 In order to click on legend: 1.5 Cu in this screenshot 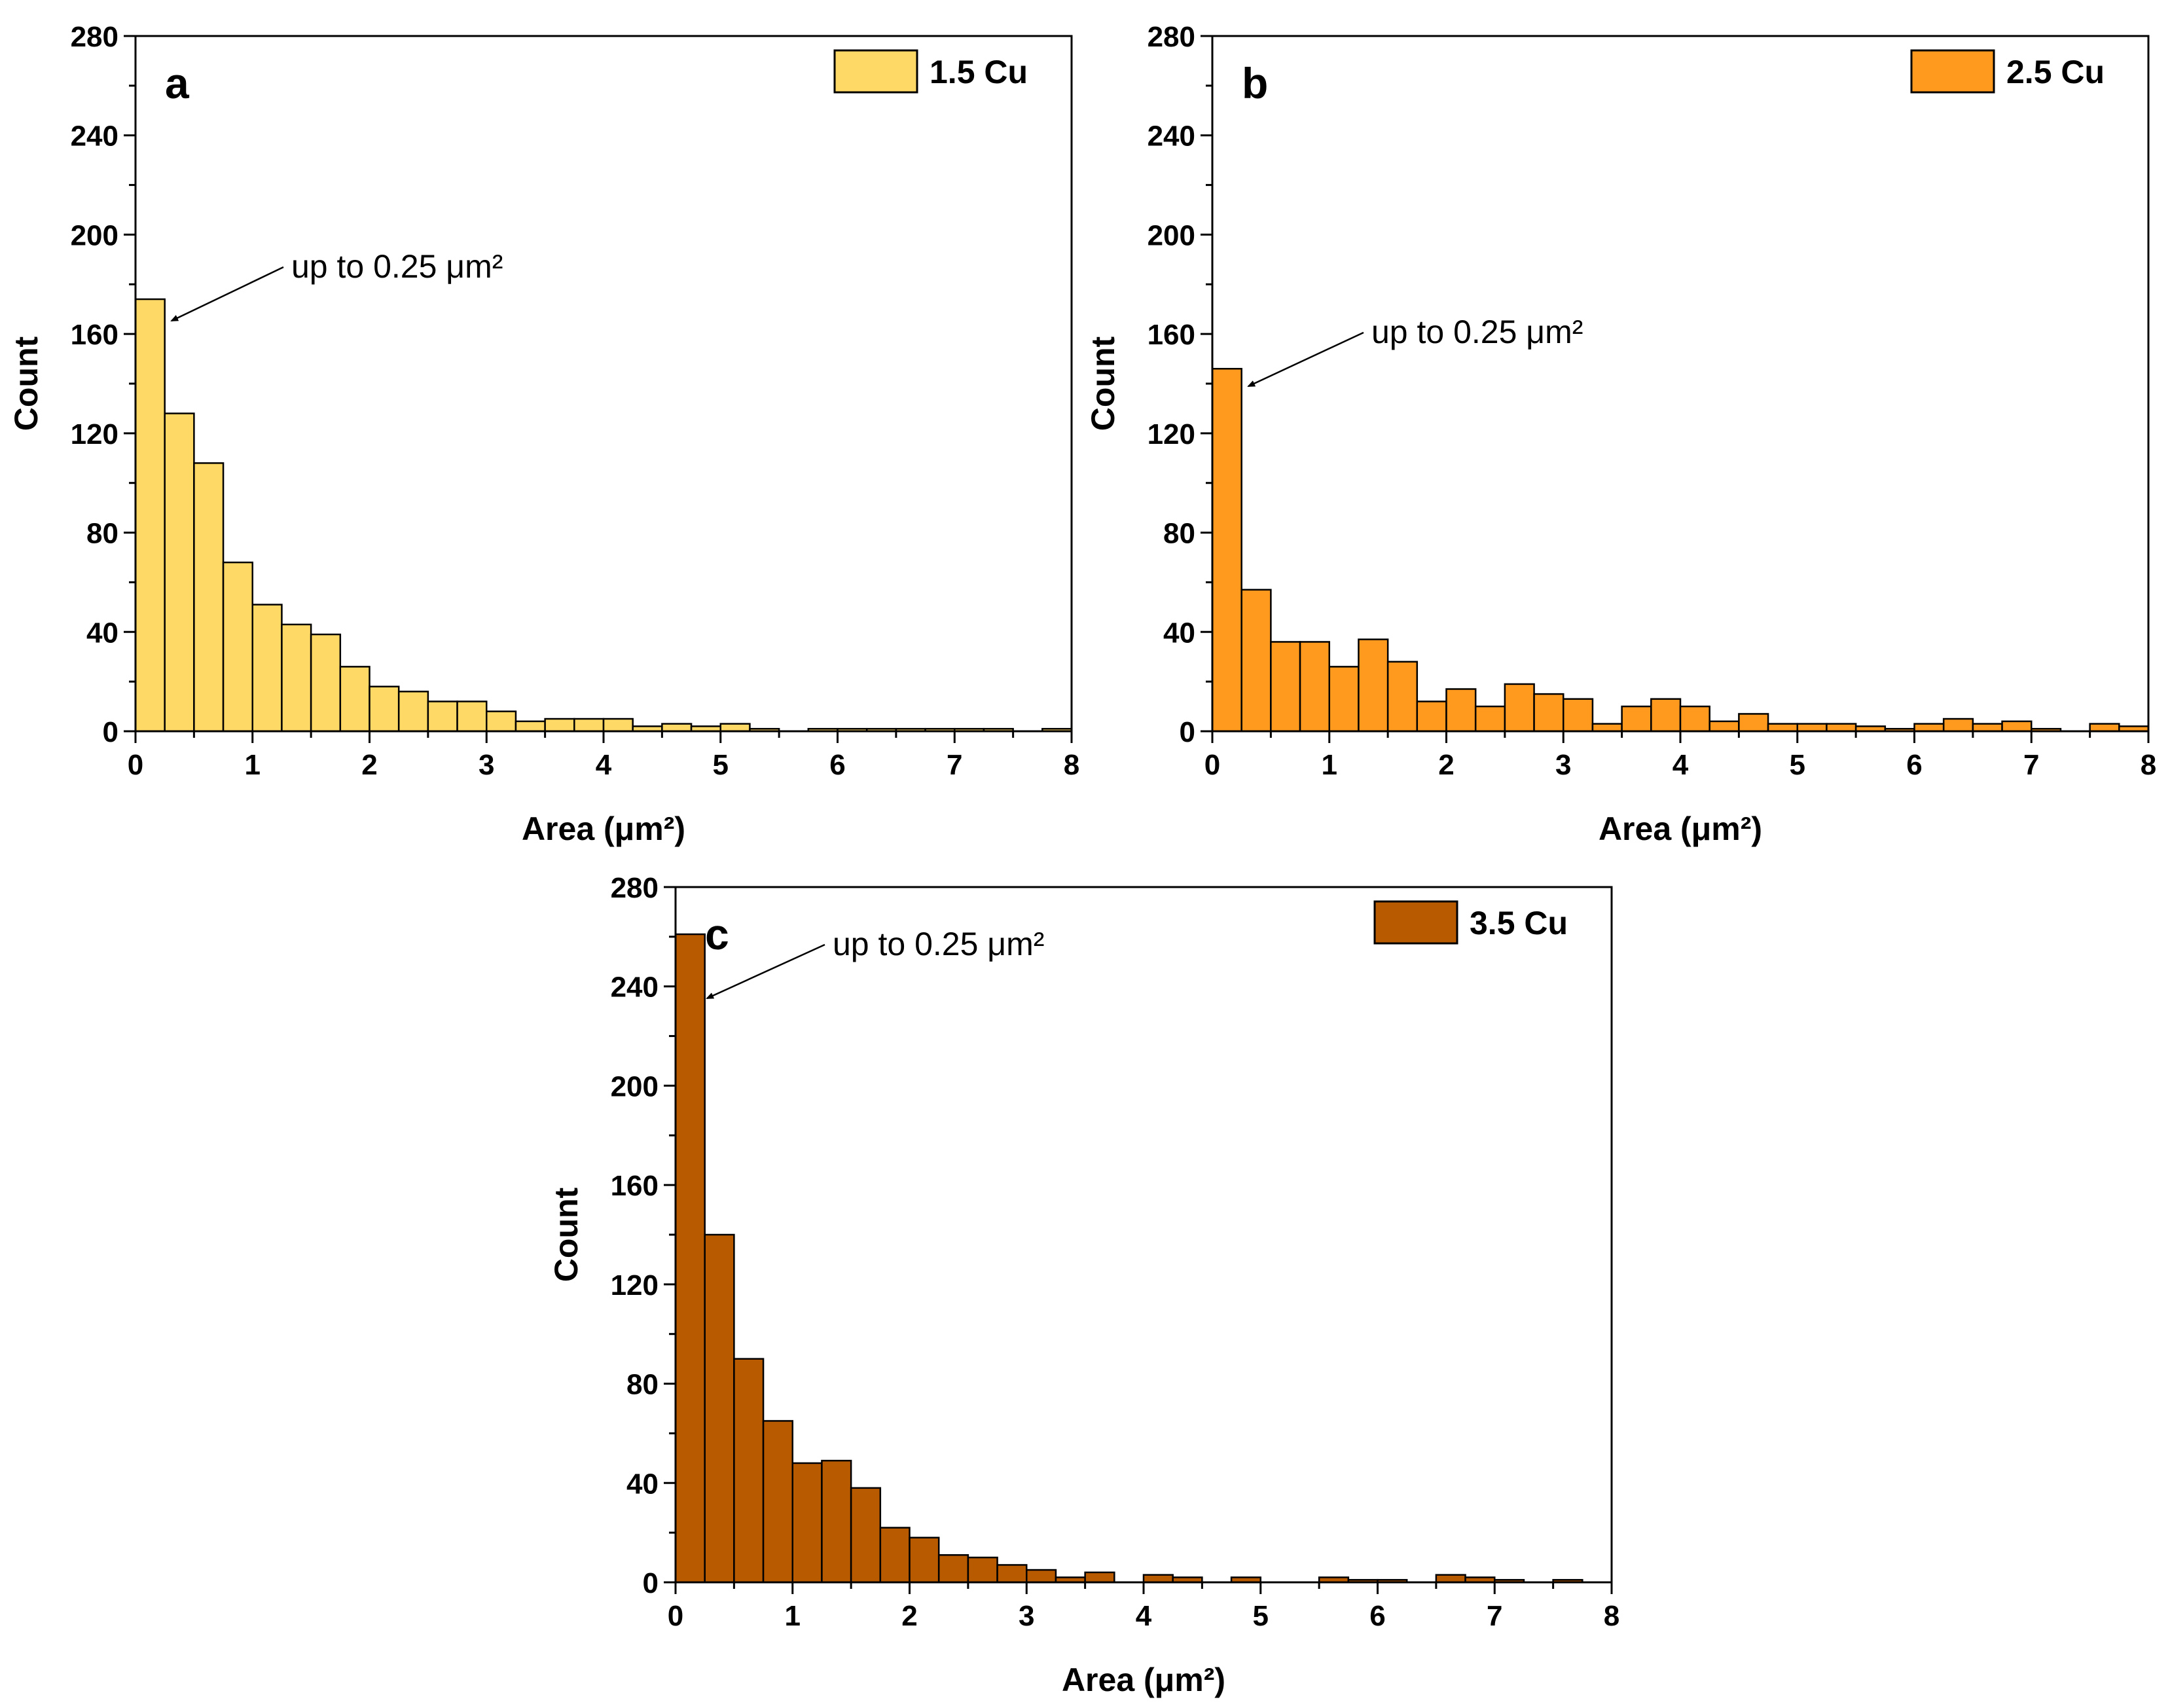, I will do `click(931, 71)`.